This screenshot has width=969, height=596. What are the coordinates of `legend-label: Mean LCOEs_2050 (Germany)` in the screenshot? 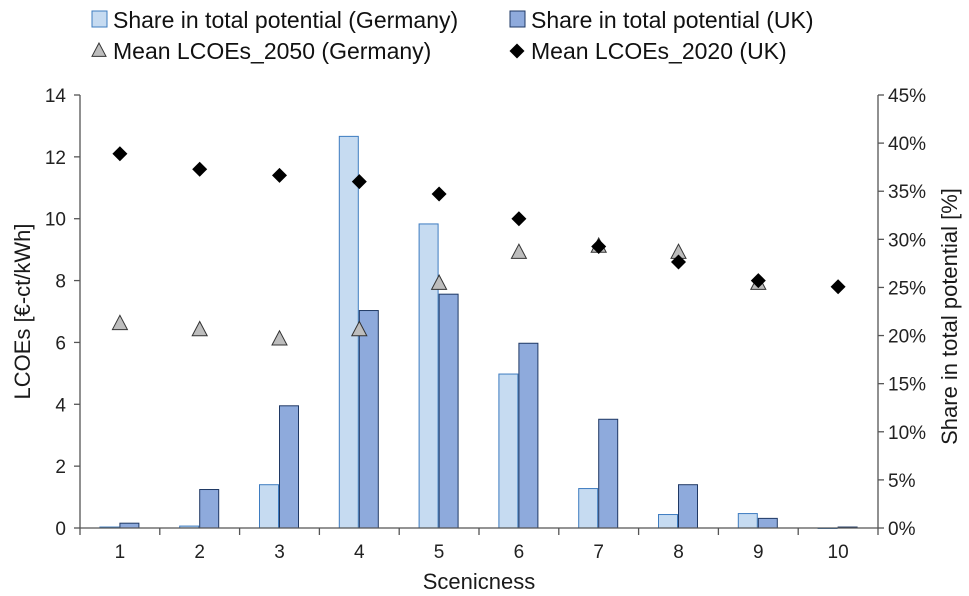 It's located at (272, 51).